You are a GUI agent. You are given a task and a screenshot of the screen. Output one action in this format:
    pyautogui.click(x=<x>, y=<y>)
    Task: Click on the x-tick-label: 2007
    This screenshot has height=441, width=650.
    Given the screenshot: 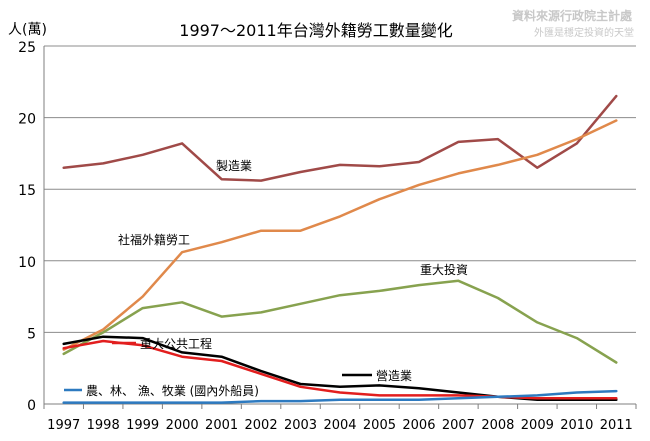 What is the action you would take?
    pyautogui.click(x=458, y=425)
    